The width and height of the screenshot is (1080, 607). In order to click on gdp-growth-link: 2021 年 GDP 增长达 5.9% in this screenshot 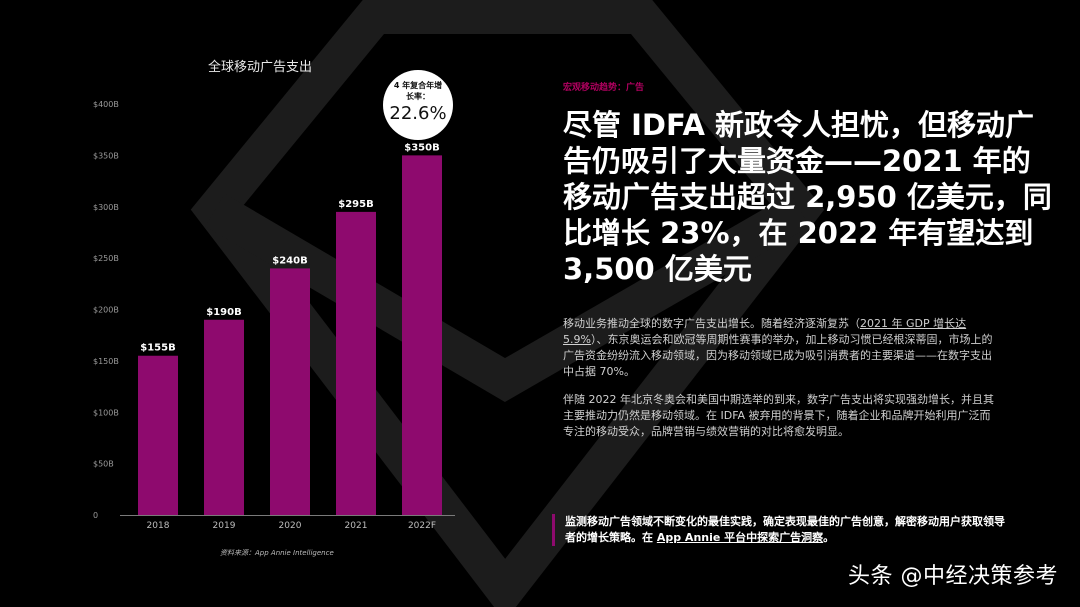, I will do `click(765, 331)`.